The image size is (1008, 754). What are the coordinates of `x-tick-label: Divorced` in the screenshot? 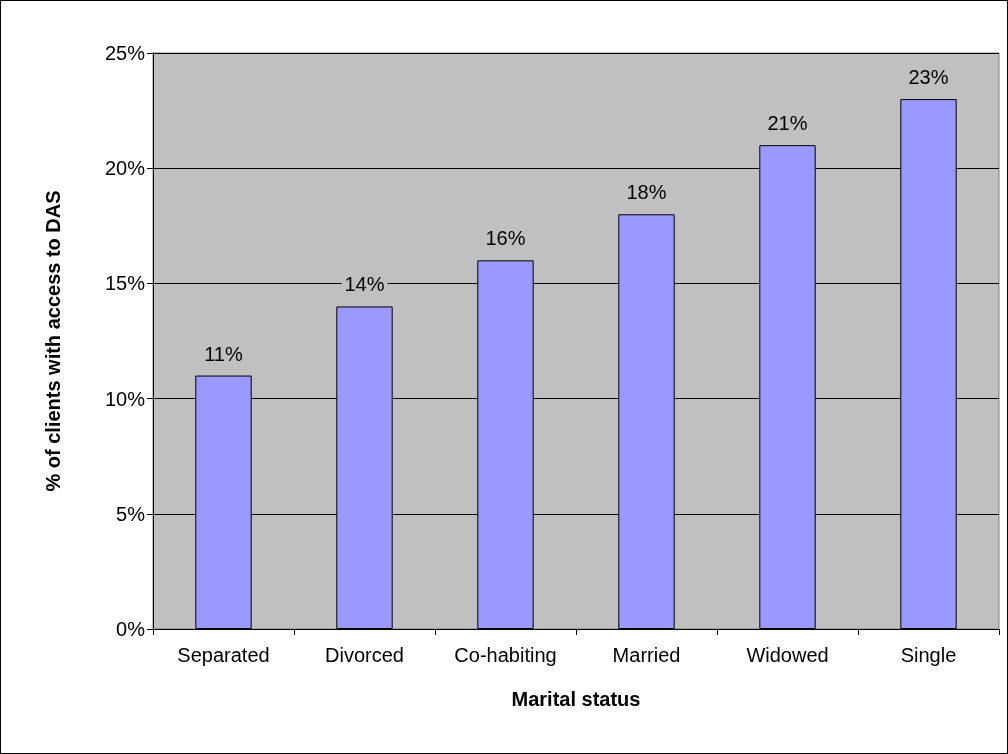 It's located at (364, 655).